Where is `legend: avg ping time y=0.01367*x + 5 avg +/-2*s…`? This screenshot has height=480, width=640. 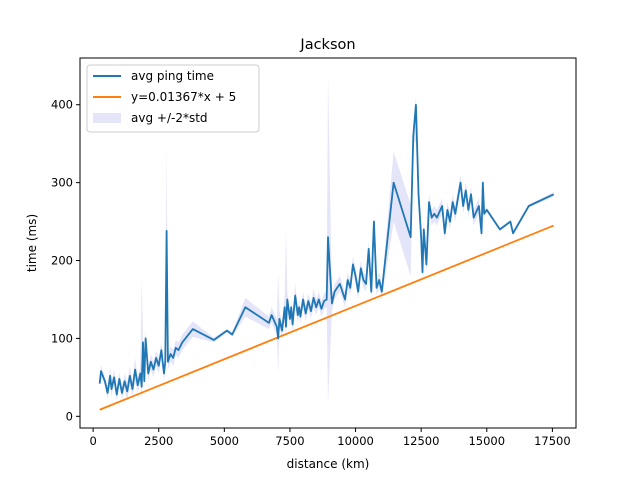 legend: avg ping time y=0.01367*x + 5 avg +/-2*s… is located at coordinates (173, 98).